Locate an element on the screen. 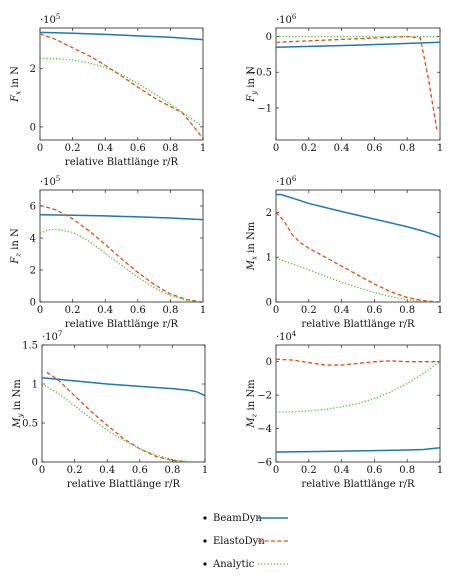 The image size is (474, 576). y-axis-label: Fy in N is located at coordinates (252, 84).